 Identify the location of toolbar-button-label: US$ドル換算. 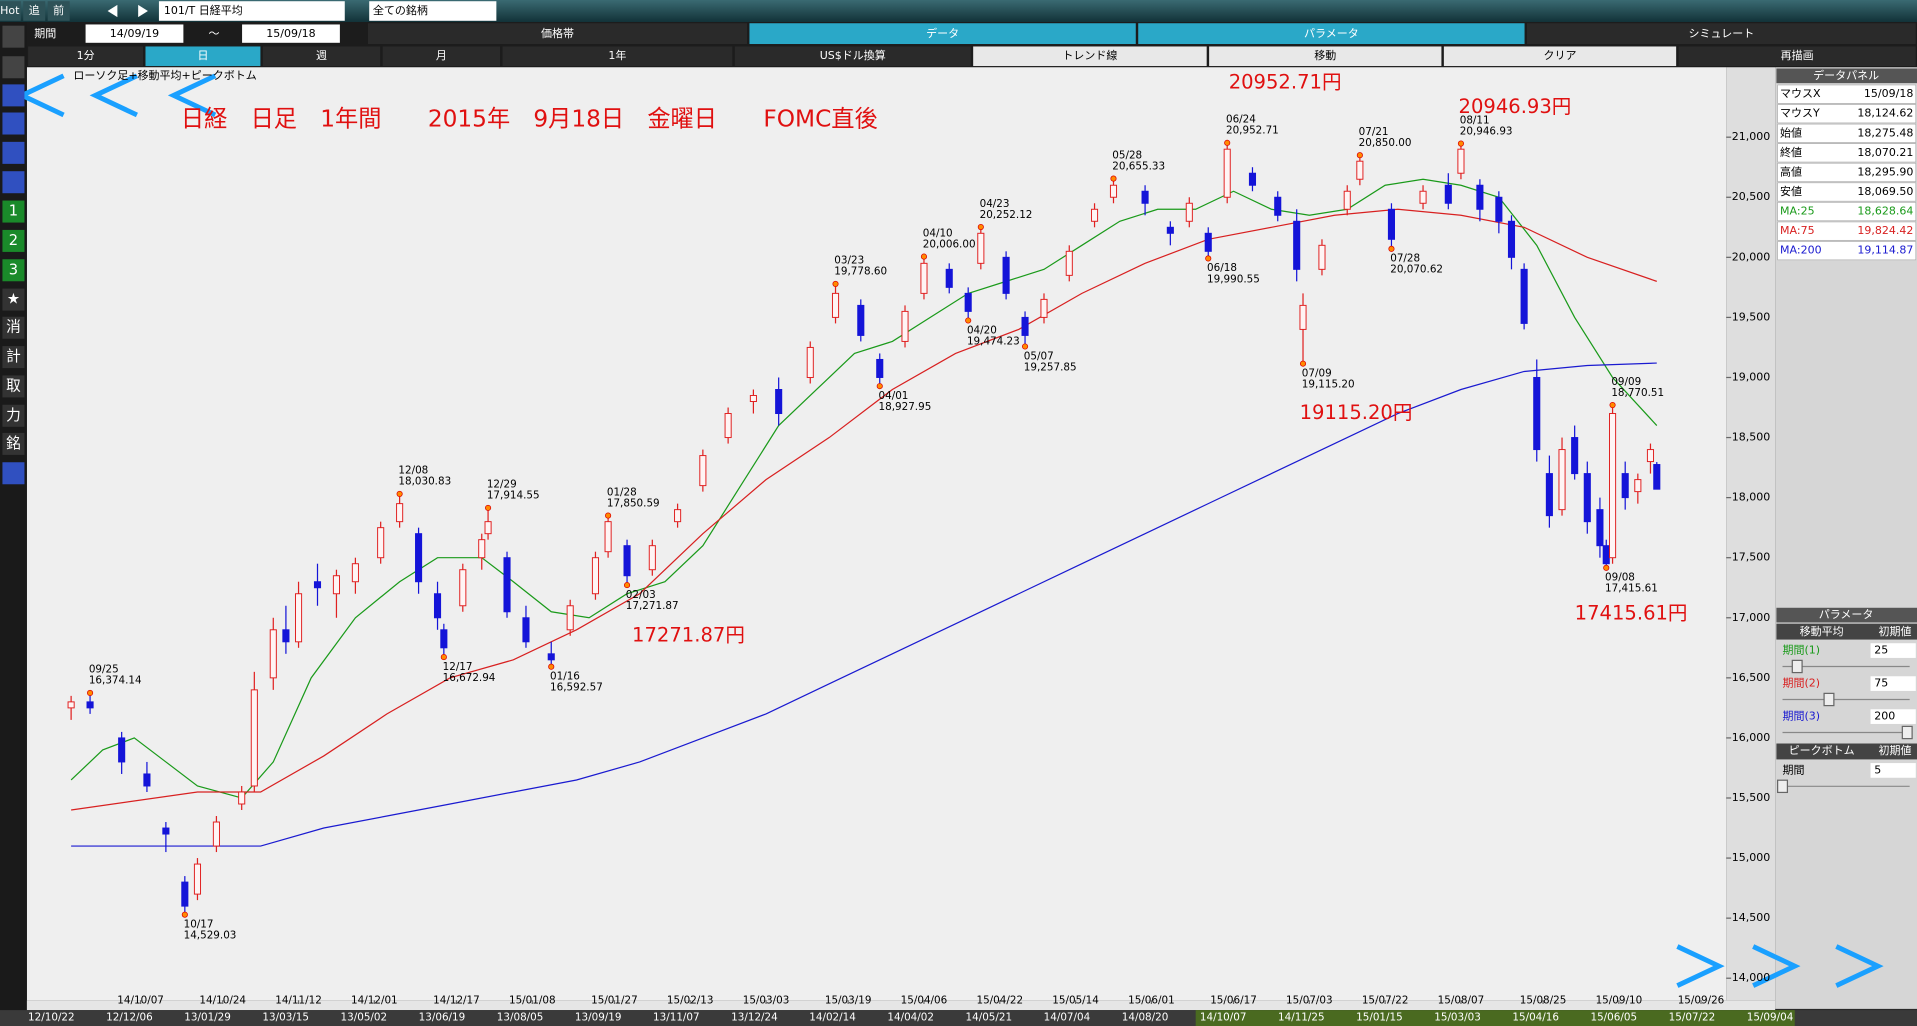
(853, 55).